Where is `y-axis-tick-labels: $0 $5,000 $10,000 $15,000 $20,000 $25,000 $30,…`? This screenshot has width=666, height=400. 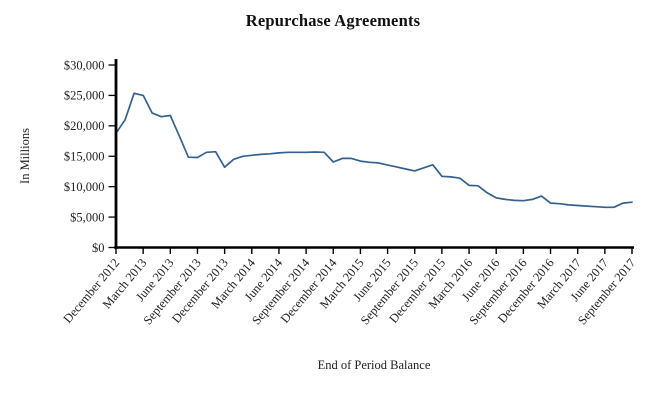
y-axis-tick-labels: $0 $5,000 $10,000 $15,000 $20,000 $25,000 $30,… is located at coordinates (84, 156).